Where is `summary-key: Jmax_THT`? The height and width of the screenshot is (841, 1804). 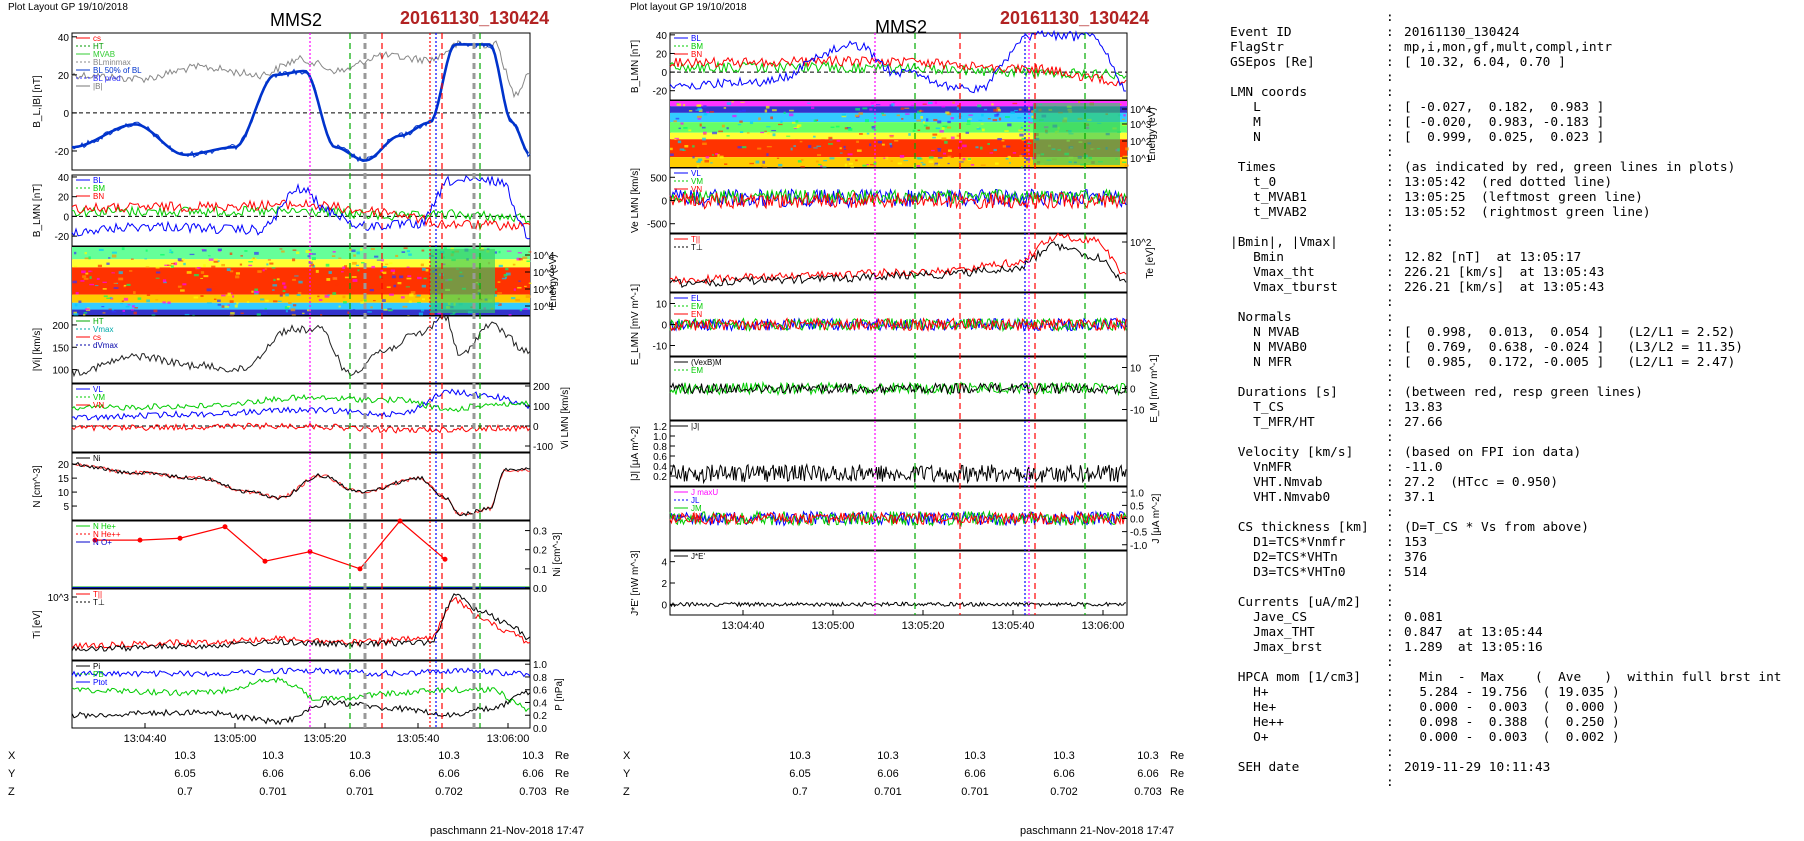 summary-key: Jmax_THT is located at coordinates (1272, 632).